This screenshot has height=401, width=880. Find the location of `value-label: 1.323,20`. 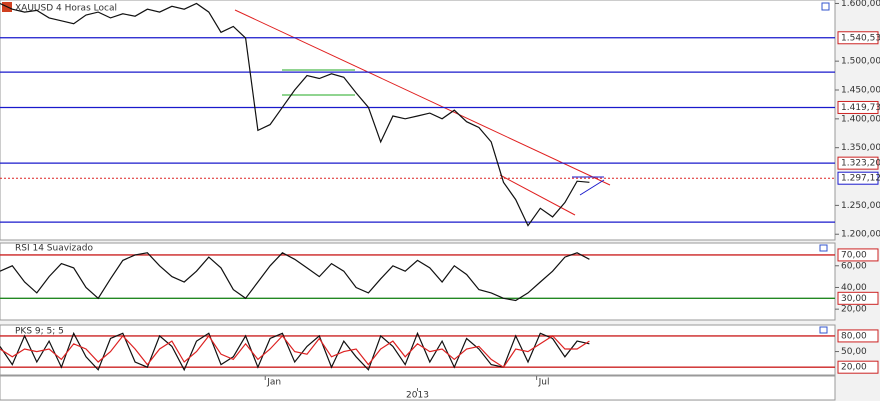

value-label: 1.323,20 is located at coordinates (860, 164).